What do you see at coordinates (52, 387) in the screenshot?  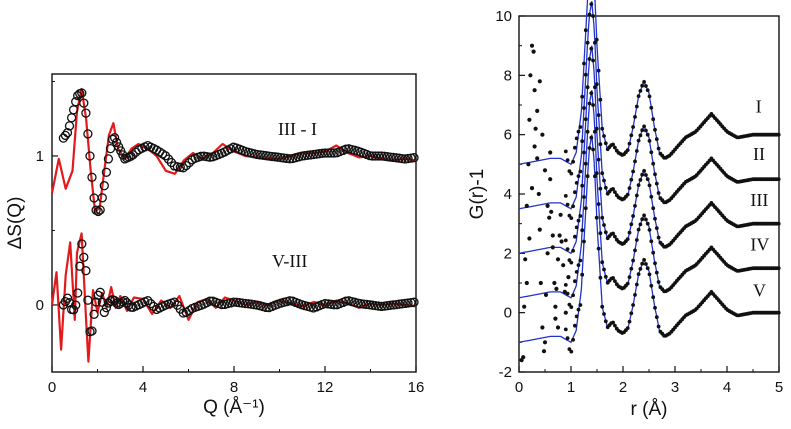 I see `left-x-tick-label: 0` at bounding box center [52, 387].